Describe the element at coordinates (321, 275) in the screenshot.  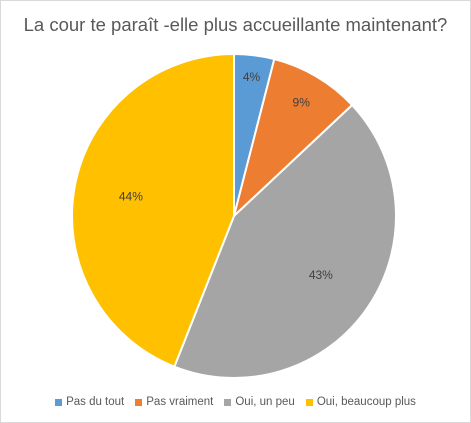
I see `slice-data-label-2: 43%` at that location.